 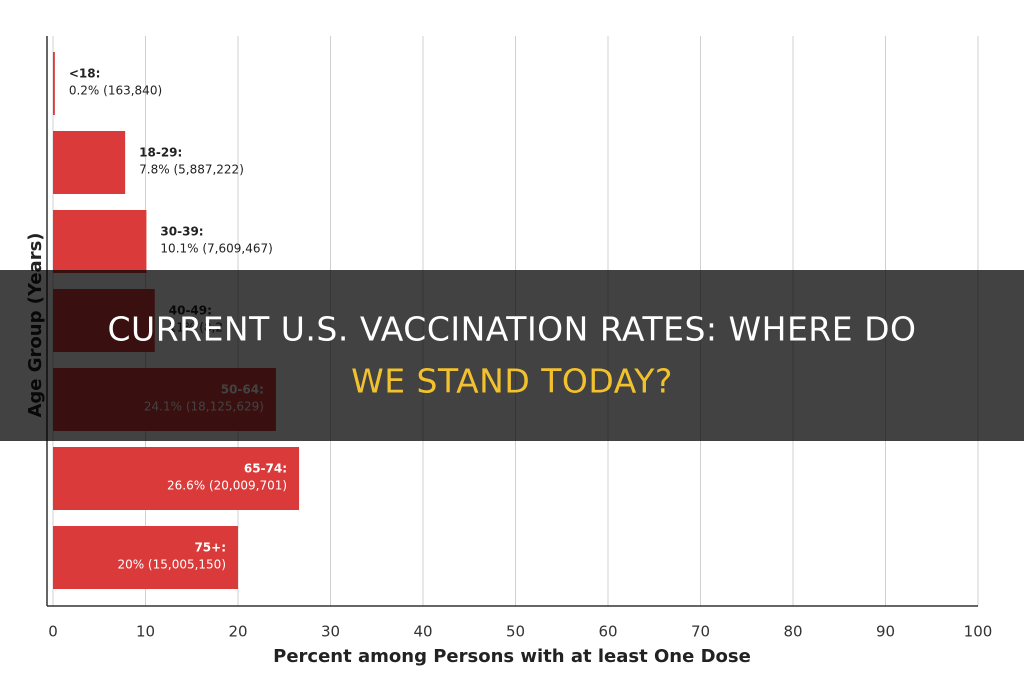 What do you see at coordinates (181, 232) in the screenshot?
I see `category-label: 30-39:` at bounding box center [181, 232].